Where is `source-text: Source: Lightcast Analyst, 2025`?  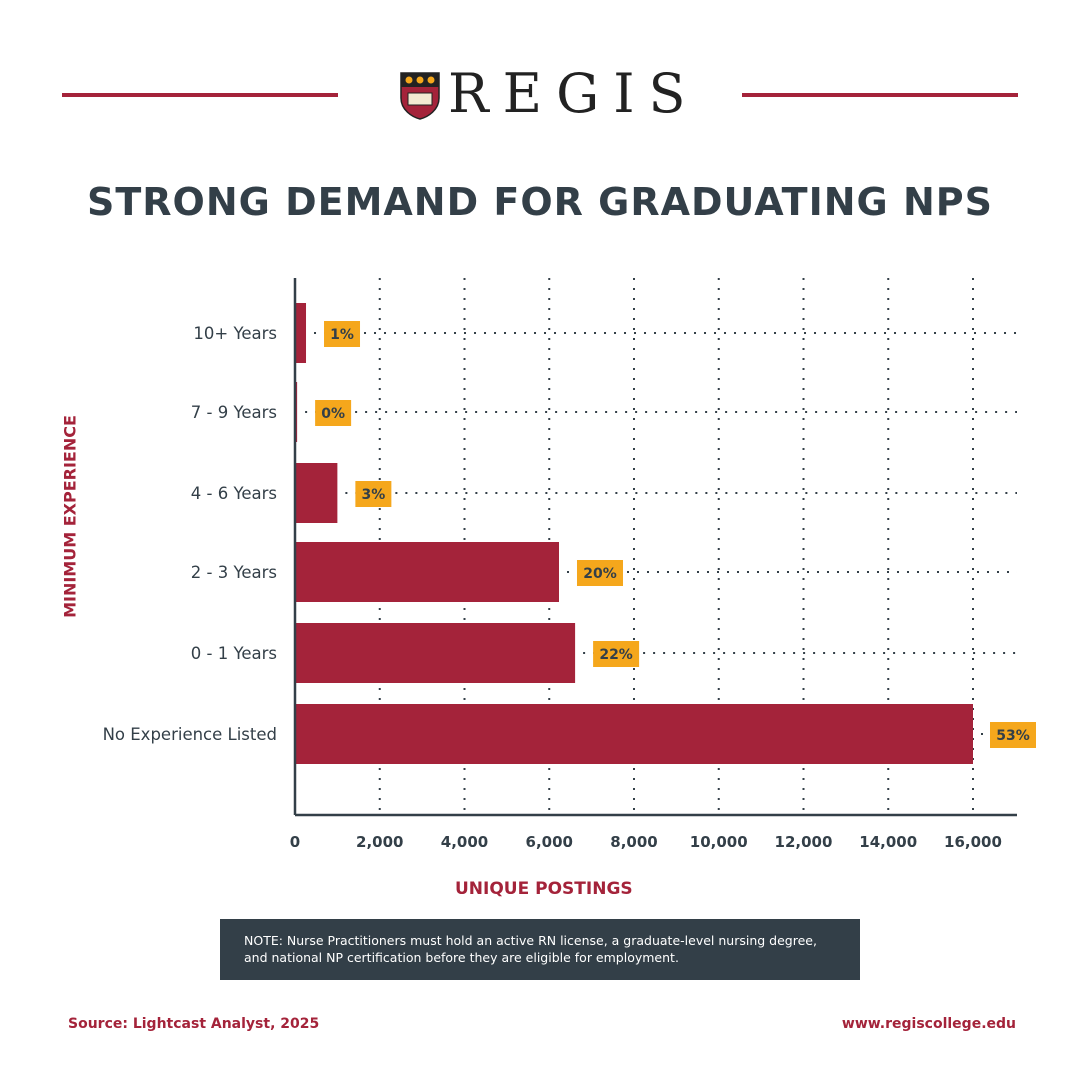 source-text: Source: Lightcast Analyst, 2025 is located at coordinates (194, 1024).